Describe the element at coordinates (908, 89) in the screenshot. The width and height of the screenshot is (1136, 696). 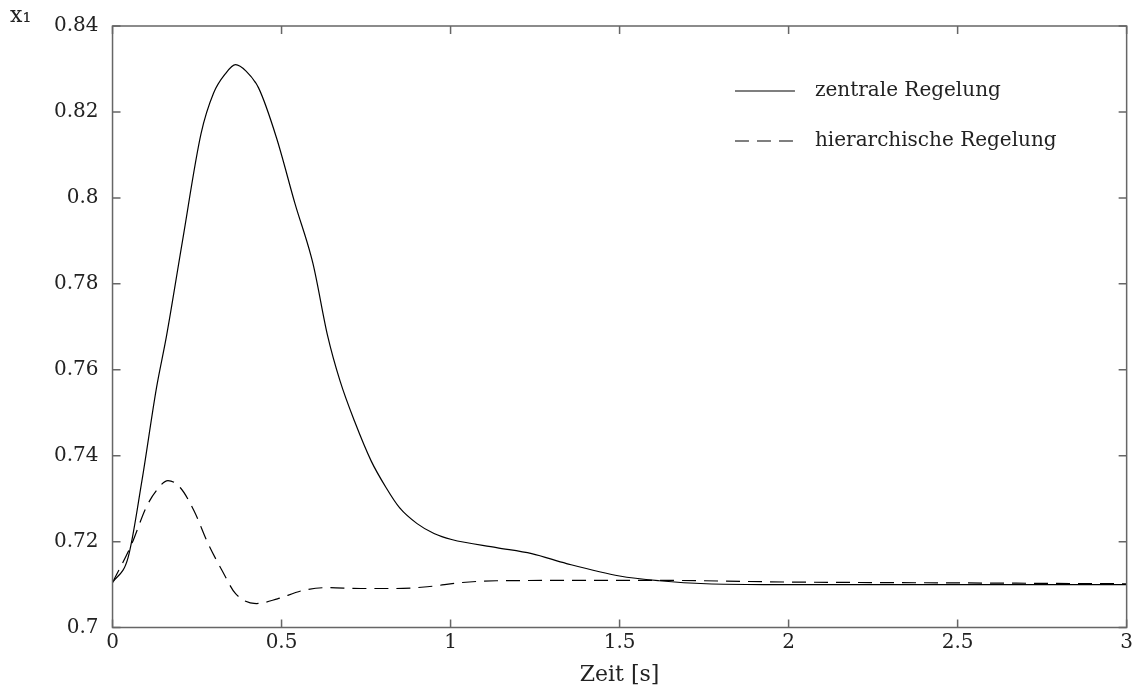
I see `legend-label: zentrale Regelung` at that location.